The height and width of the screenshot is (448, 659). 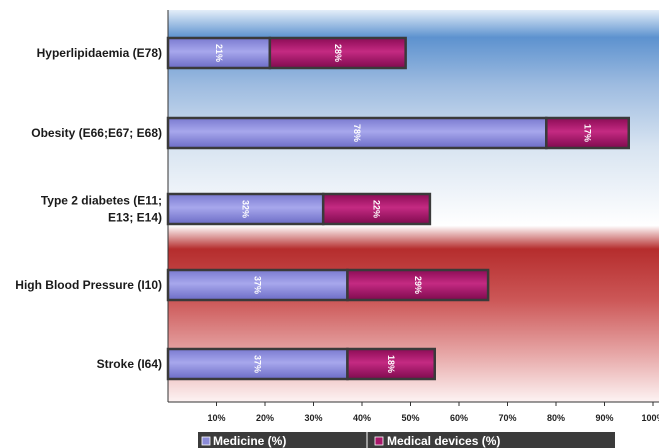 What do you see at coordinates (99, 53) in the screenshot?
I see `category-label: Hyperlipidaemia (E78)` at bounding box center [99, 53].